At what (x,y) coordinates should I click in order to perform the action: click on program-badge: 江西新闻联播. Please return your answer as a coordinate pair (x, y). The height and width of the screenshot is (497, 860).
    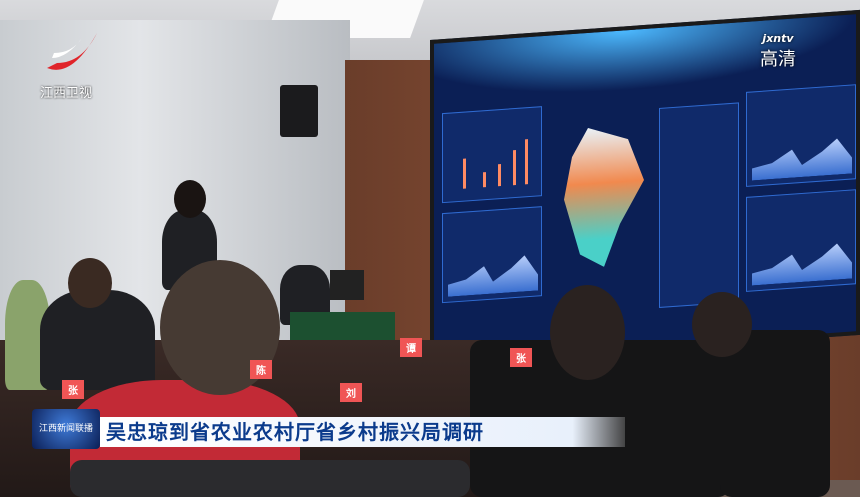
    Looking at the image, I should click on (66, 429).